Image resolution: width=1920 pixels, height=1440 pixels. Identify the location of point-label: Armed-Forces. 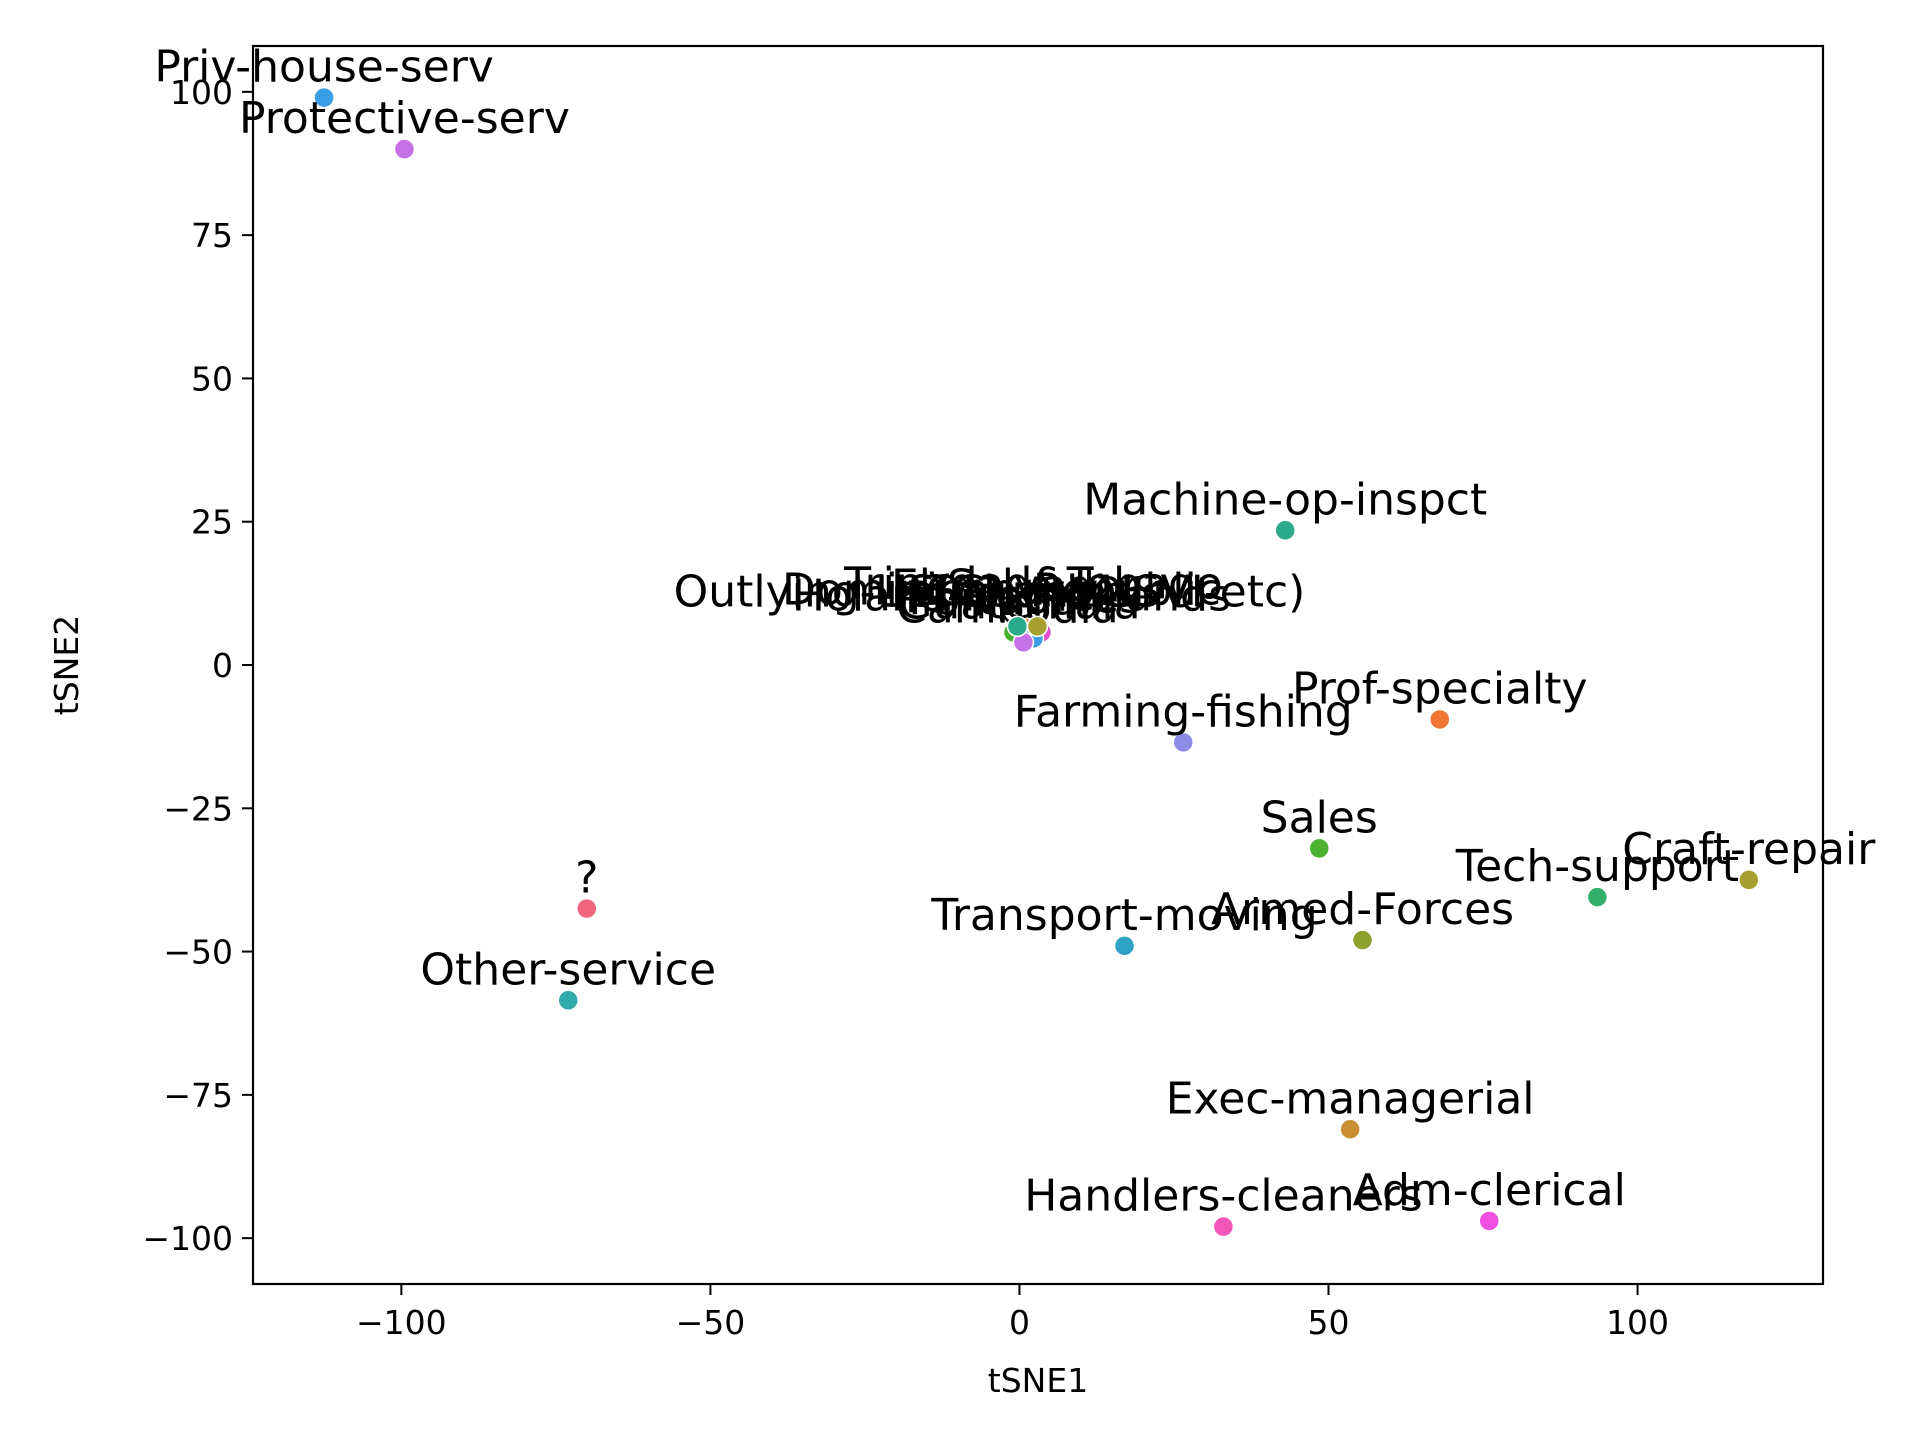
(1362, 909).